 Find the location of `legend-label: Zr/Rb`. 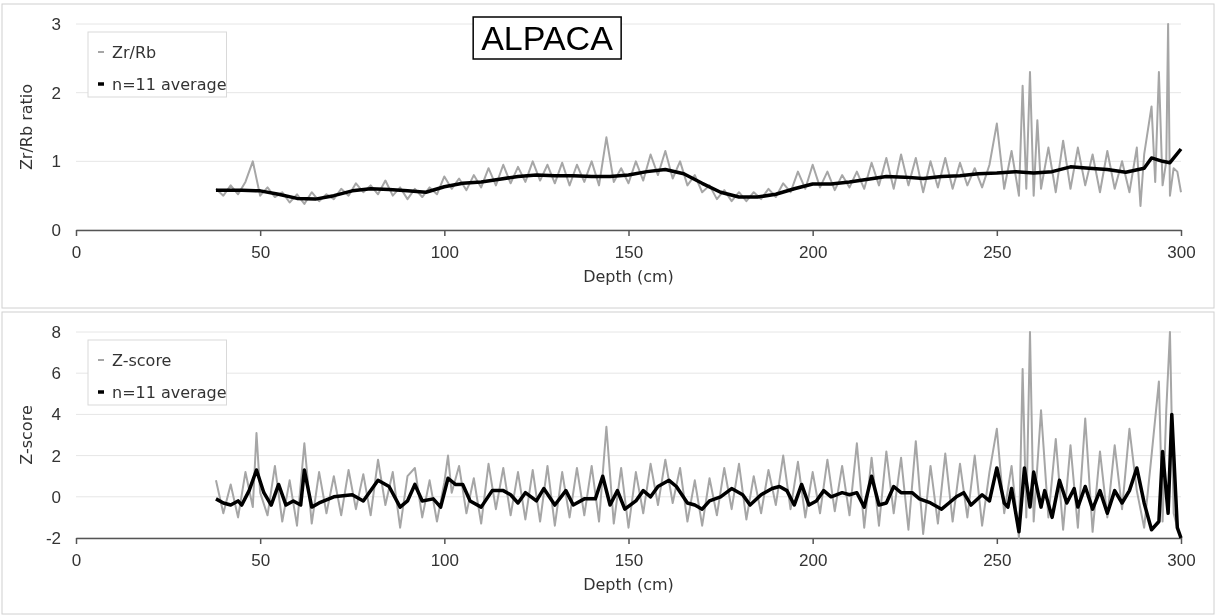

legend-label: Zr/Rb is located at coordinates (134, 52).